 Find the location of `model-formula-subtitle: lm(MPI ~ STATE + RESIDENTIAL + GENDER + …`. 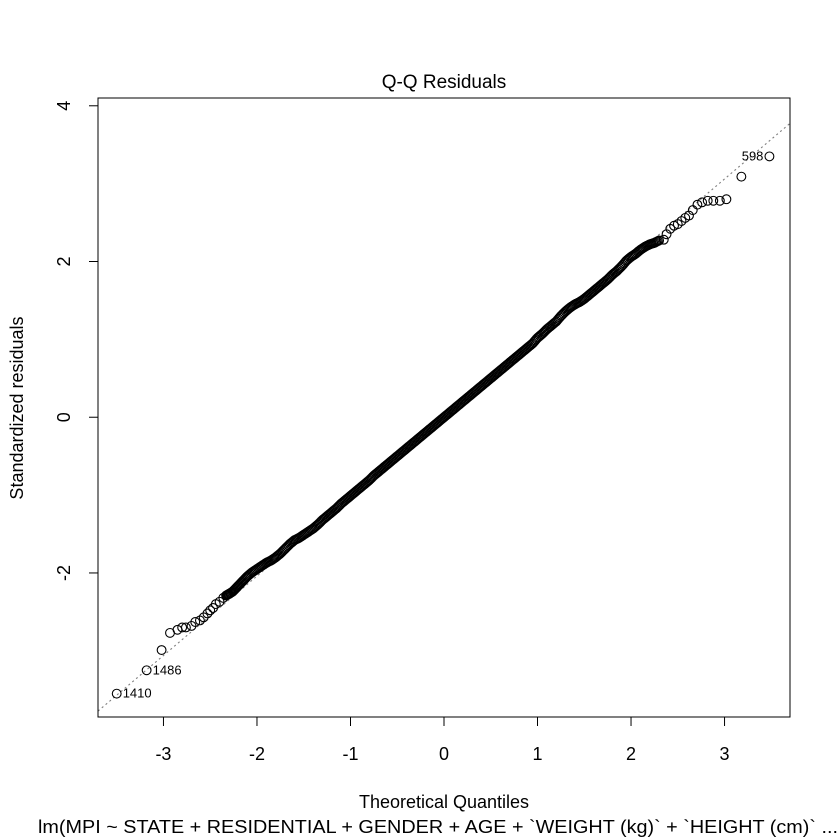

model-formula-subtitle: lm(MPI ~ STATE + RESIDENTIAL + GENDER + … is located at coordinates (438, 827).